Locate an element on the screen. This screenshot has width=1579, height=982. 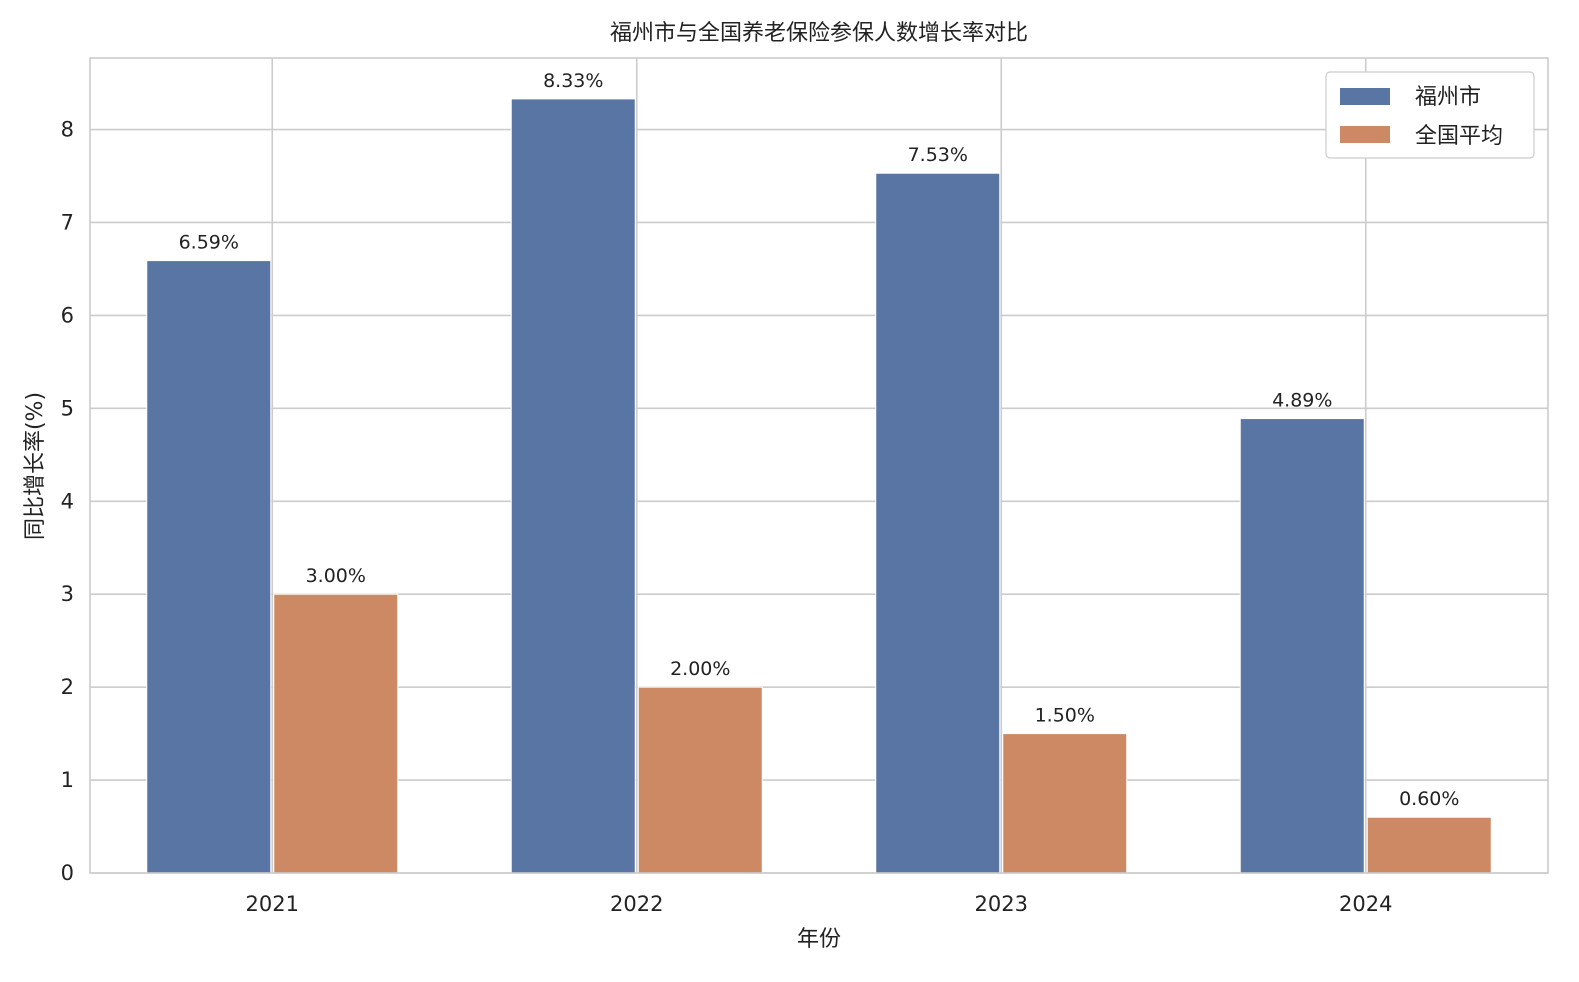
data-label-national: 0.60% is located at coordinates (1429, 799).